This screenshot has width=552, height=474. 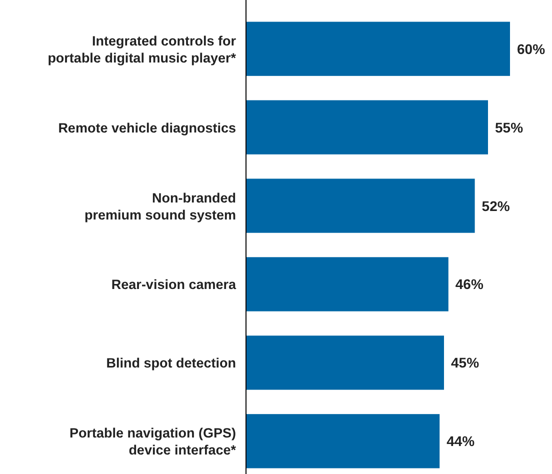 What do you see at coordinates (142, 49) in the screenshot?
I see `y-tick-label: Integrated controls for portable digital music player*` at bounding box center [142, 49].